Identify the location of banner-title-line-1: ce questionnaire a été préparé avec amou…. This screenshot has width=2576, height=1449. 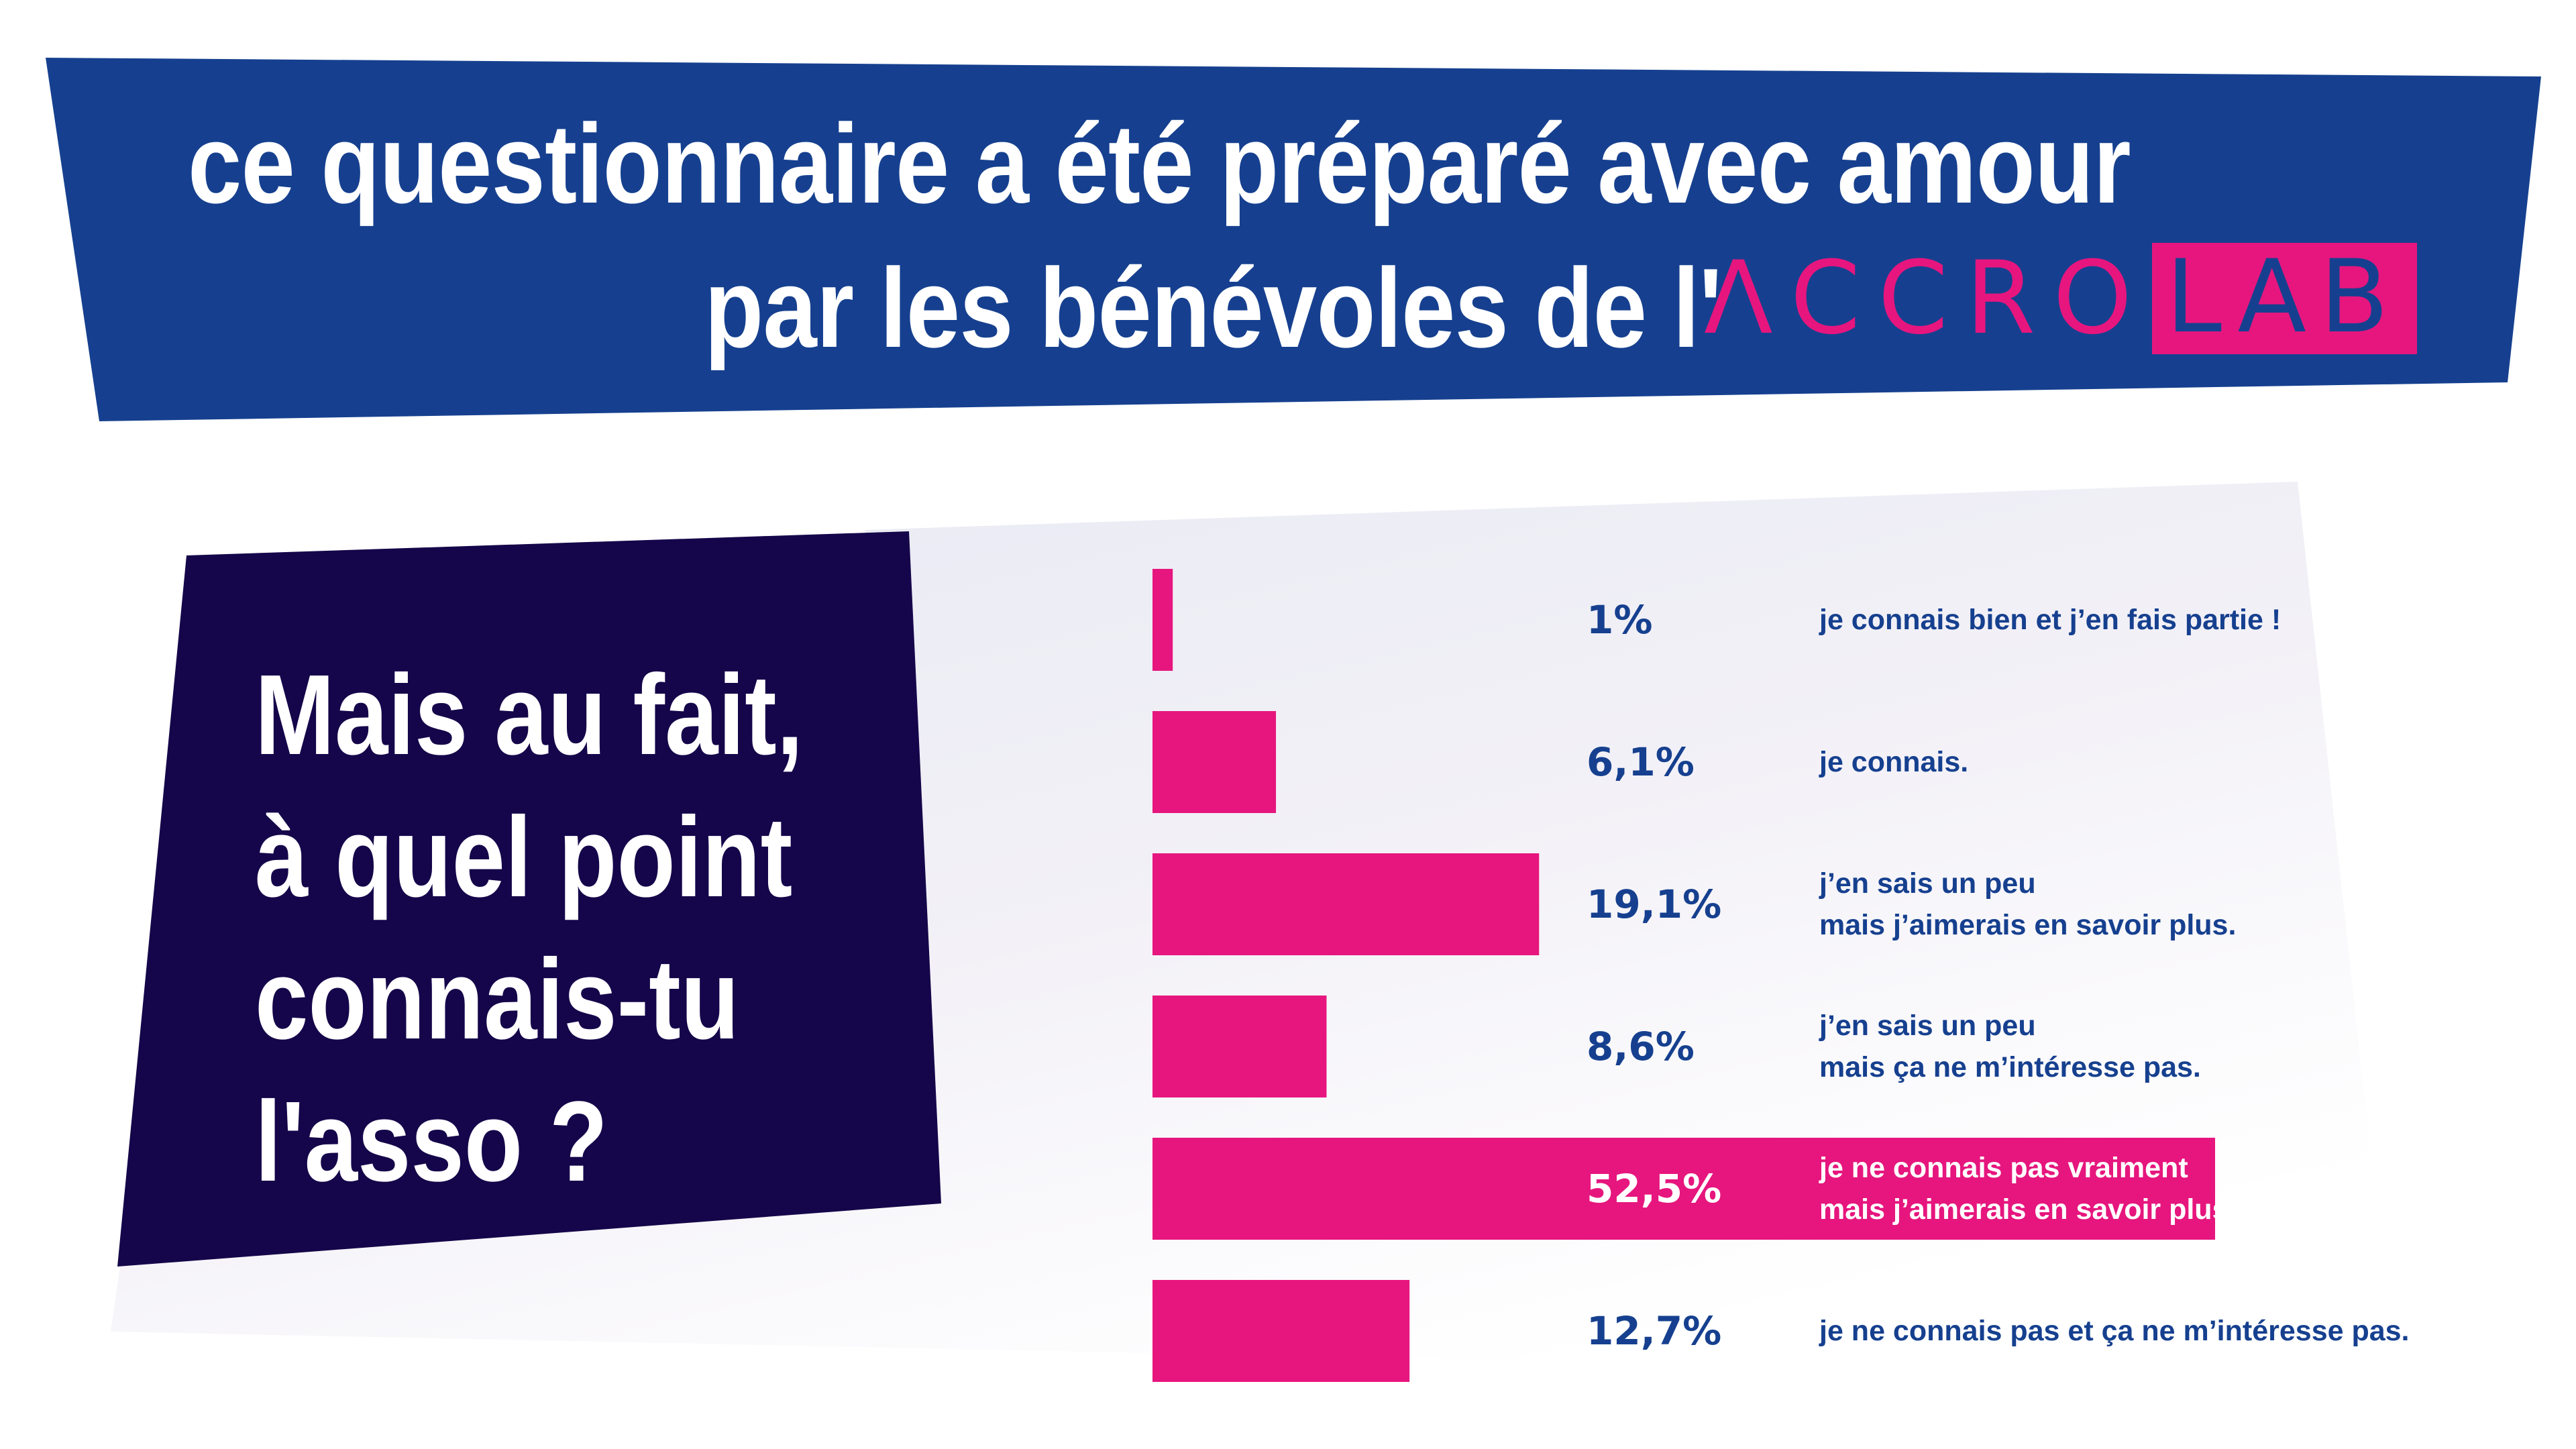
(1159, 164).